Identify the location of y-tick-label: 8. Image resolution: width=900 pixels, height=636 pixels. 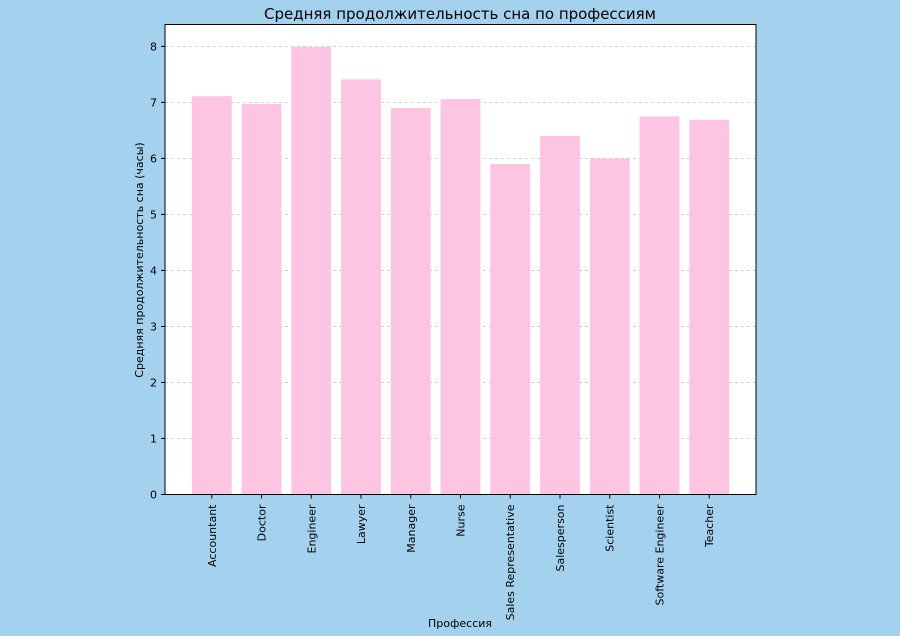
(153, 46).